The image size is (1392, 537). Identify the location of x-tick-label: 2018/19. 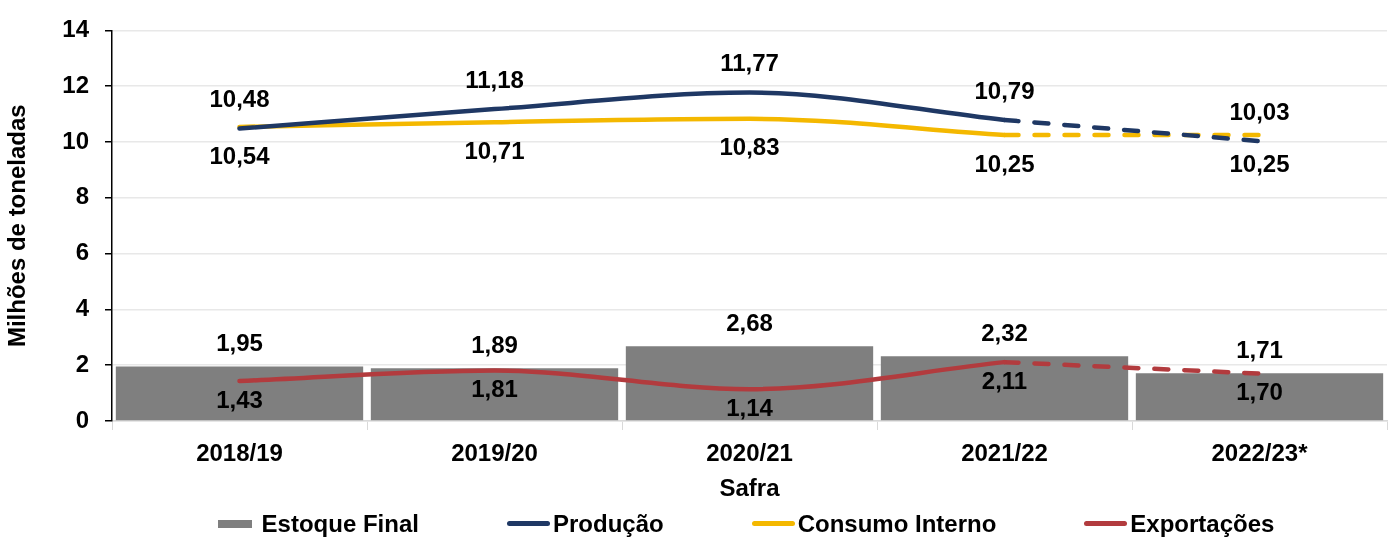
(239, 453).